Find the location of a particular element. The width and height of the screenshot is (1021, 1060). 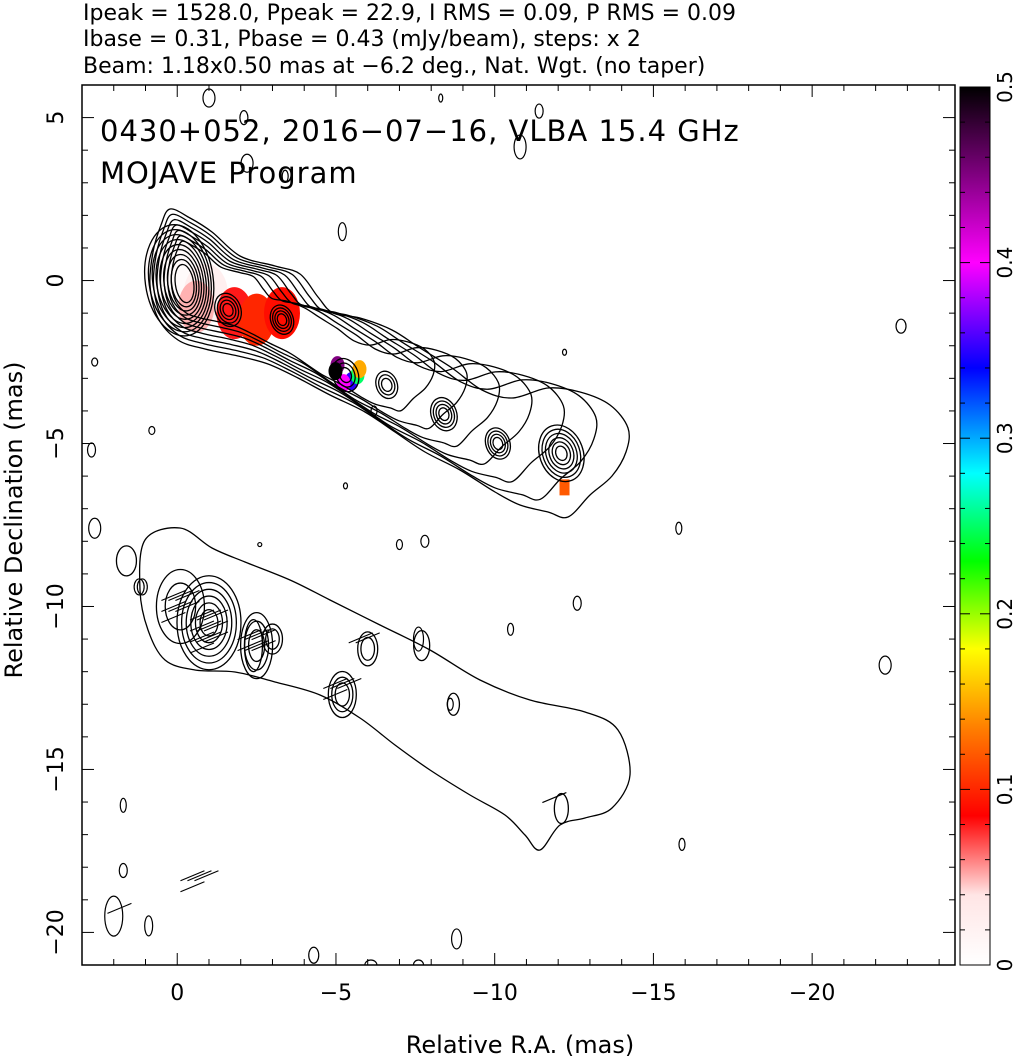

x-axis-label: Relative R.A. (mas) is located at coordinates (520, 1045).